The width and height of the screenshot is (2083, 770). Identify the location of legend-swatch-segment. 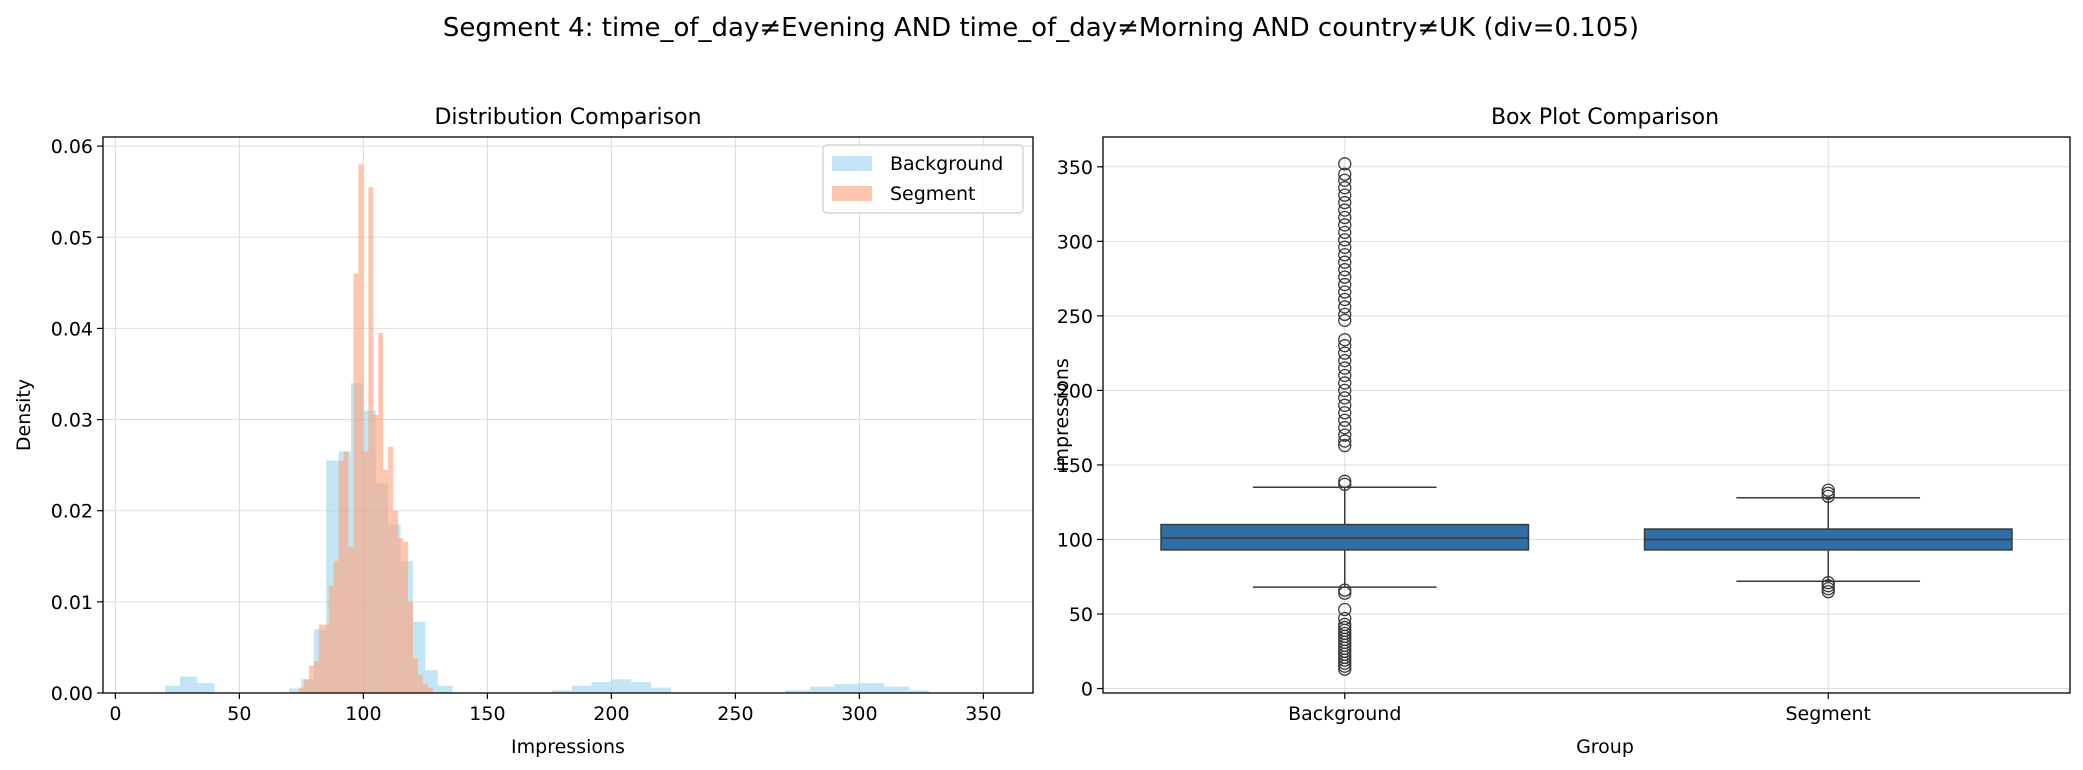
(852, 193).